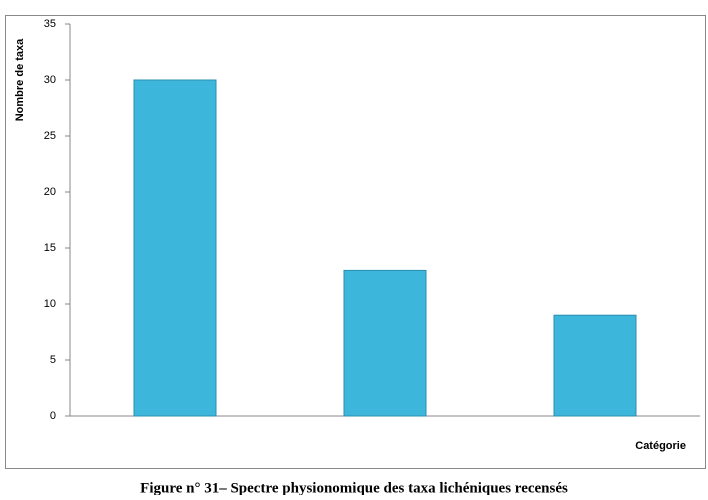 This screenshot has width=708, height=500. What do you see at coordinates (660, 446) in the screenshot?
I see `x-axis-label: Catégorie` at bounding box center [660, 446].